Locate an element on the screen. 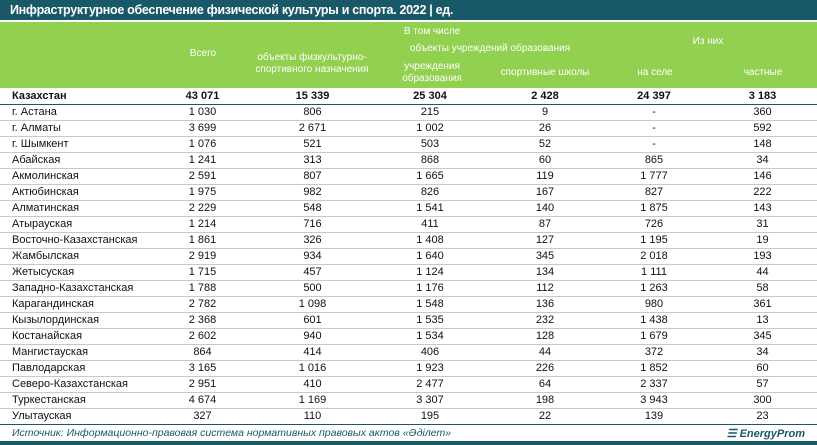 The width and height of the screenshot is (817, 445). cell: 1 438 is located at coordinates (654, 320).